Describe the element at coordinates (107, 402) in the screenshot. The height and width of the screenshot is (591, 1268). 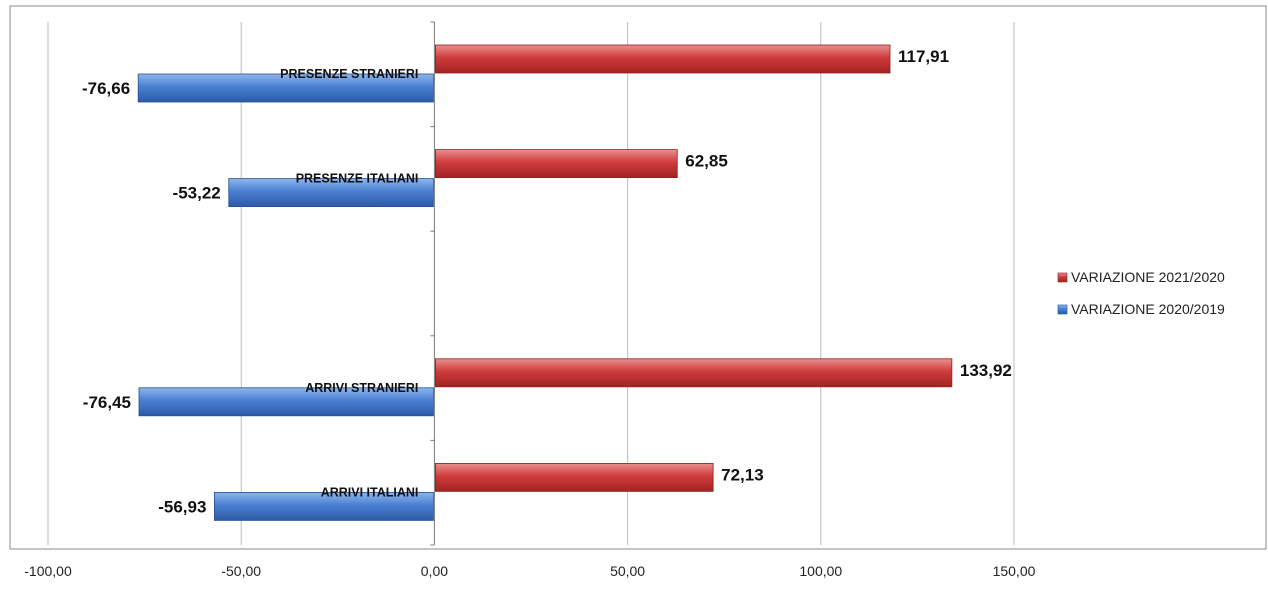
I see `data-label: -76,45` at that location.